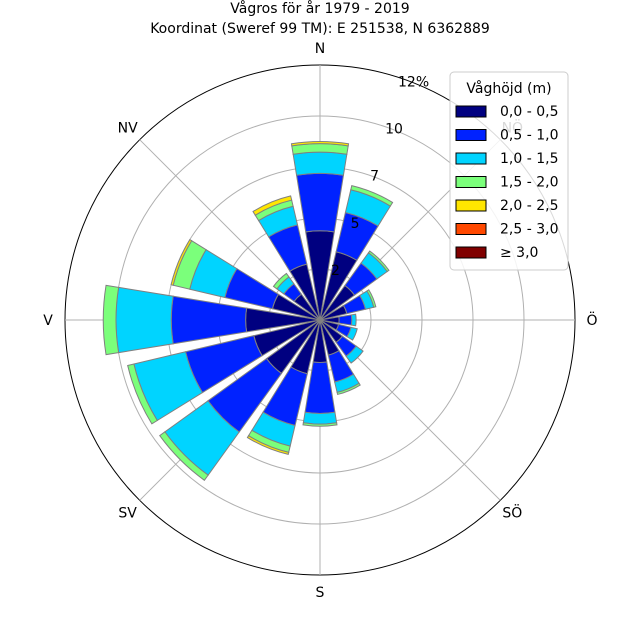 This screenshot has width=640, height=640. Describe the element at coordinates (529, 112) in the screenshot. I see `legend-label: 0,0 - 0,5` at that location.